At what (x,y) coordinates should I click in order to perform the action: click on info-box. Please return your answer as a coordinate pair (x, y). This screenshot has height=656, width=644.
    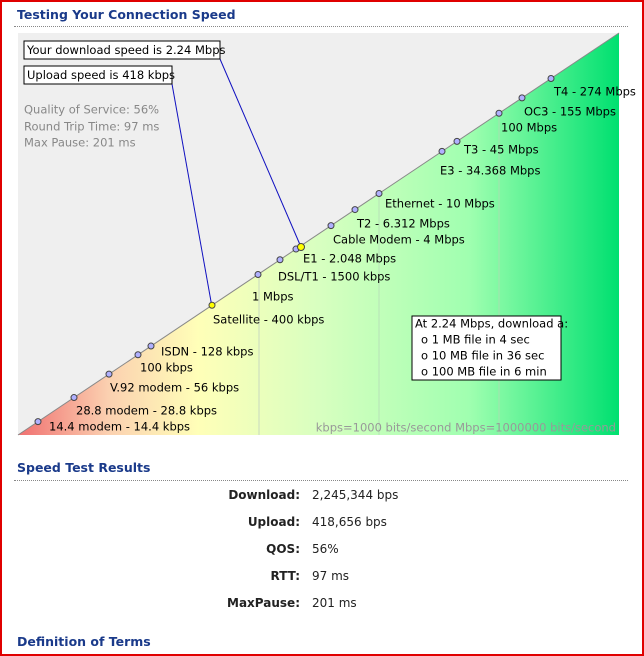
    Looking at the image, I should click on (486, 348).